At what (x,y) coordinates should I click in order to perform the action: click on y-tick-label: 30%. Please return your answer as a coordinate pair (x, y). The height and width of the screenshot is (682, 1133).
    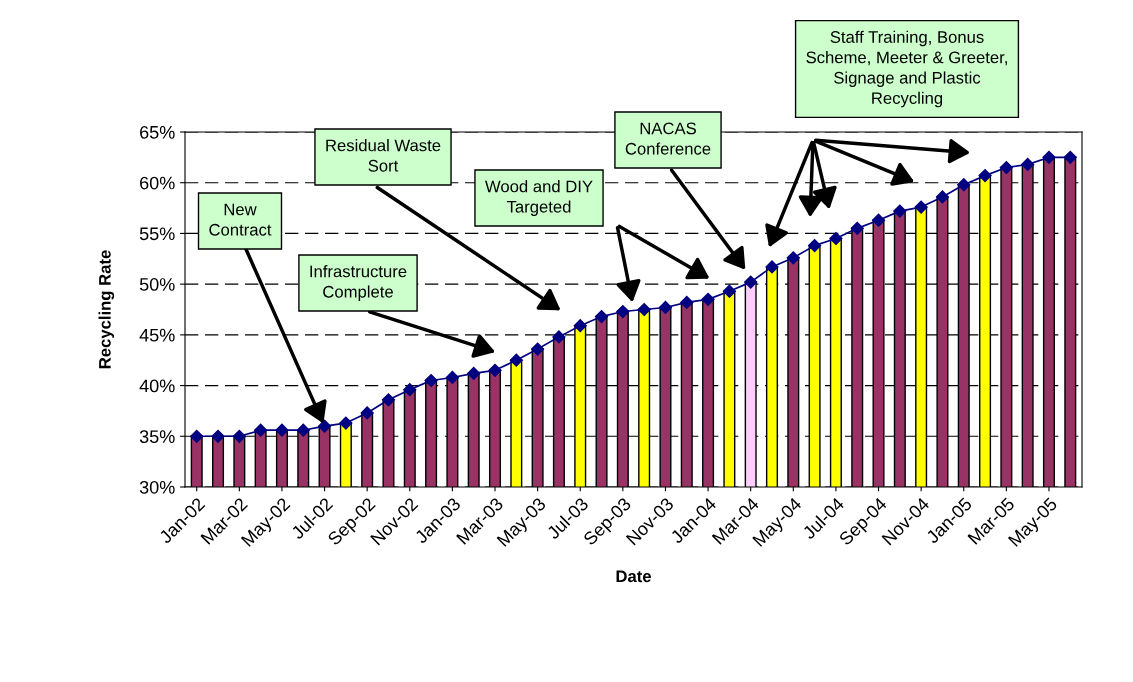
    Looking at the image, I should click on (157, 487).